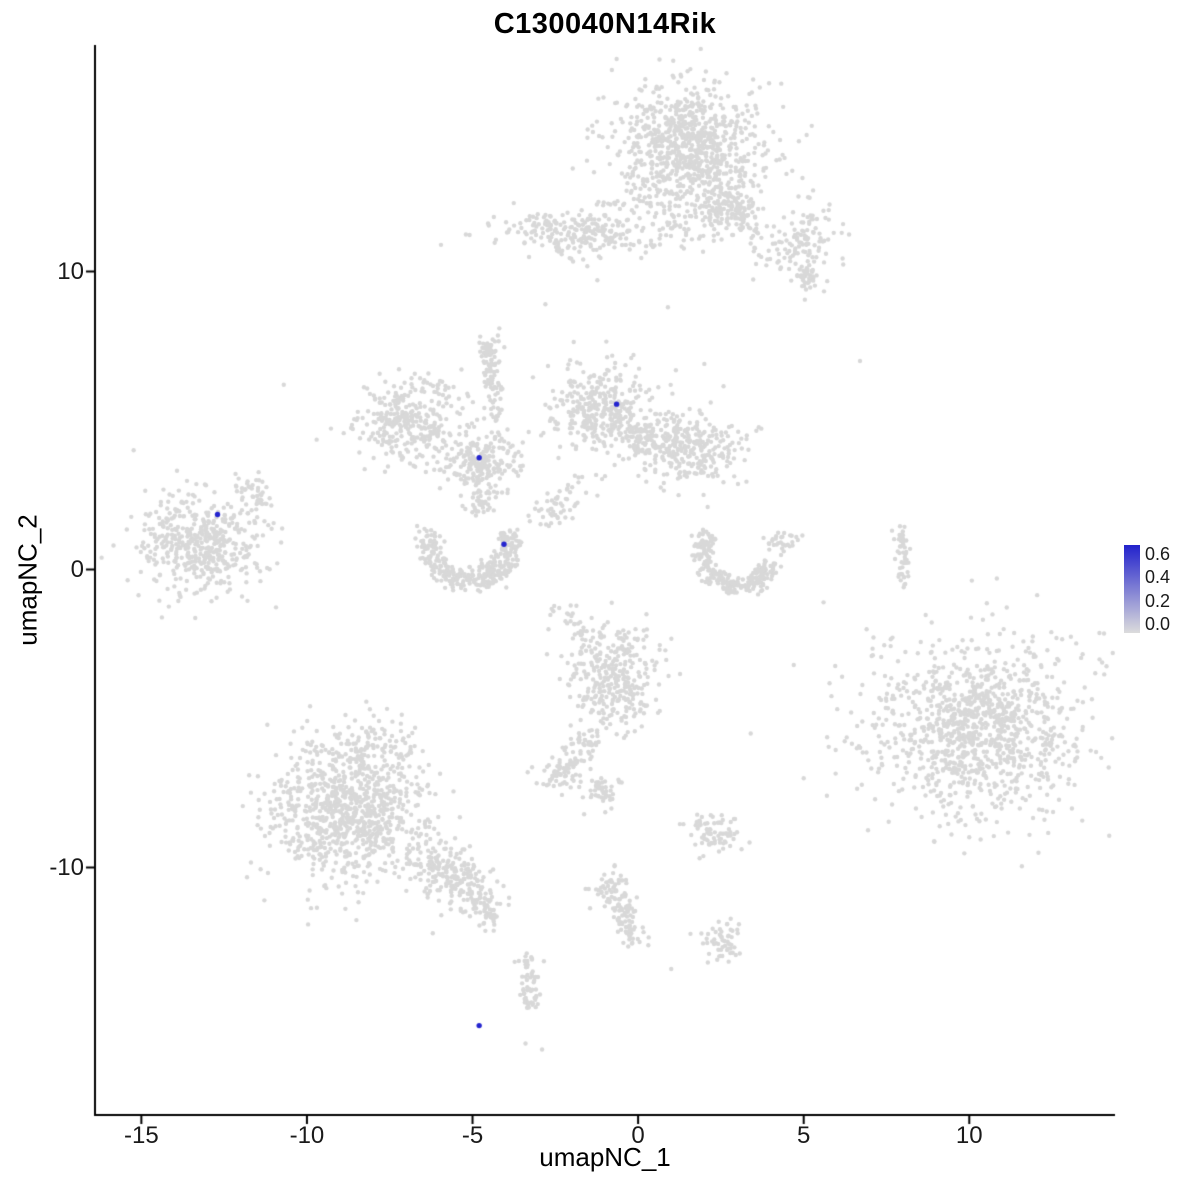  What do you see at coordinates (77, 569) in the screenshot?
I see `y-tick-label: 0` at bounding box center [77, 569].